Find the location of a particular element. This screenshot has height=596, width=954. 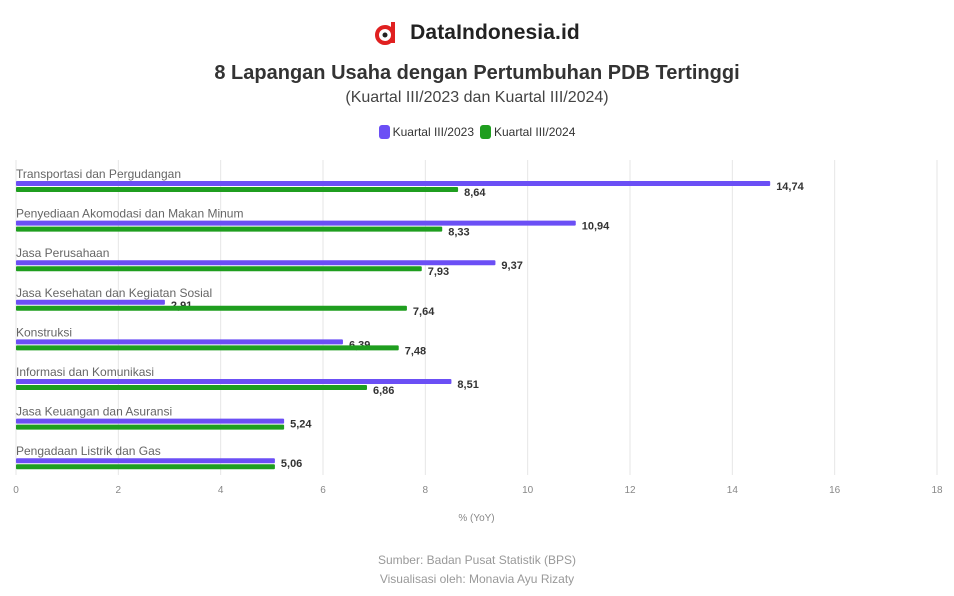

x-tick-label: 12 is located at coordinates (630, 490).